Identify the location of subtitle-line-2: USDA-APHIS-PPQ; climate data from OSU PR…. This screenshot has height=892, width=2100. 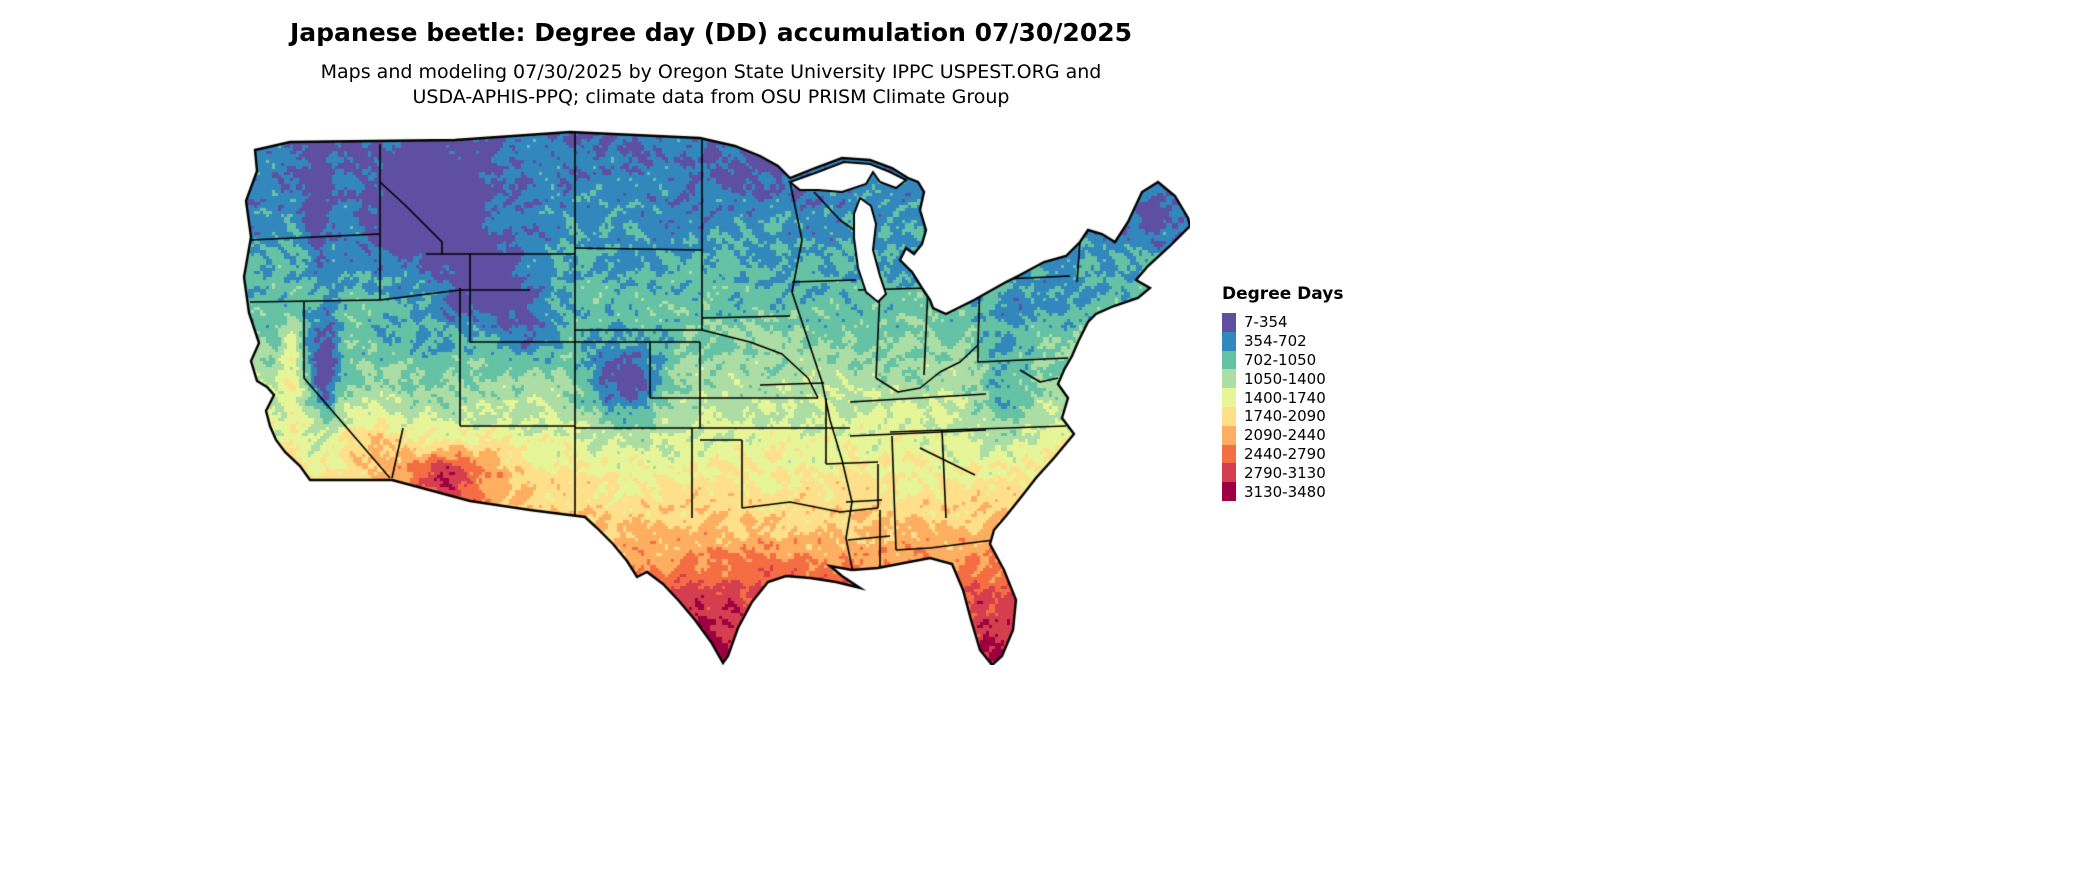
(711, 97).